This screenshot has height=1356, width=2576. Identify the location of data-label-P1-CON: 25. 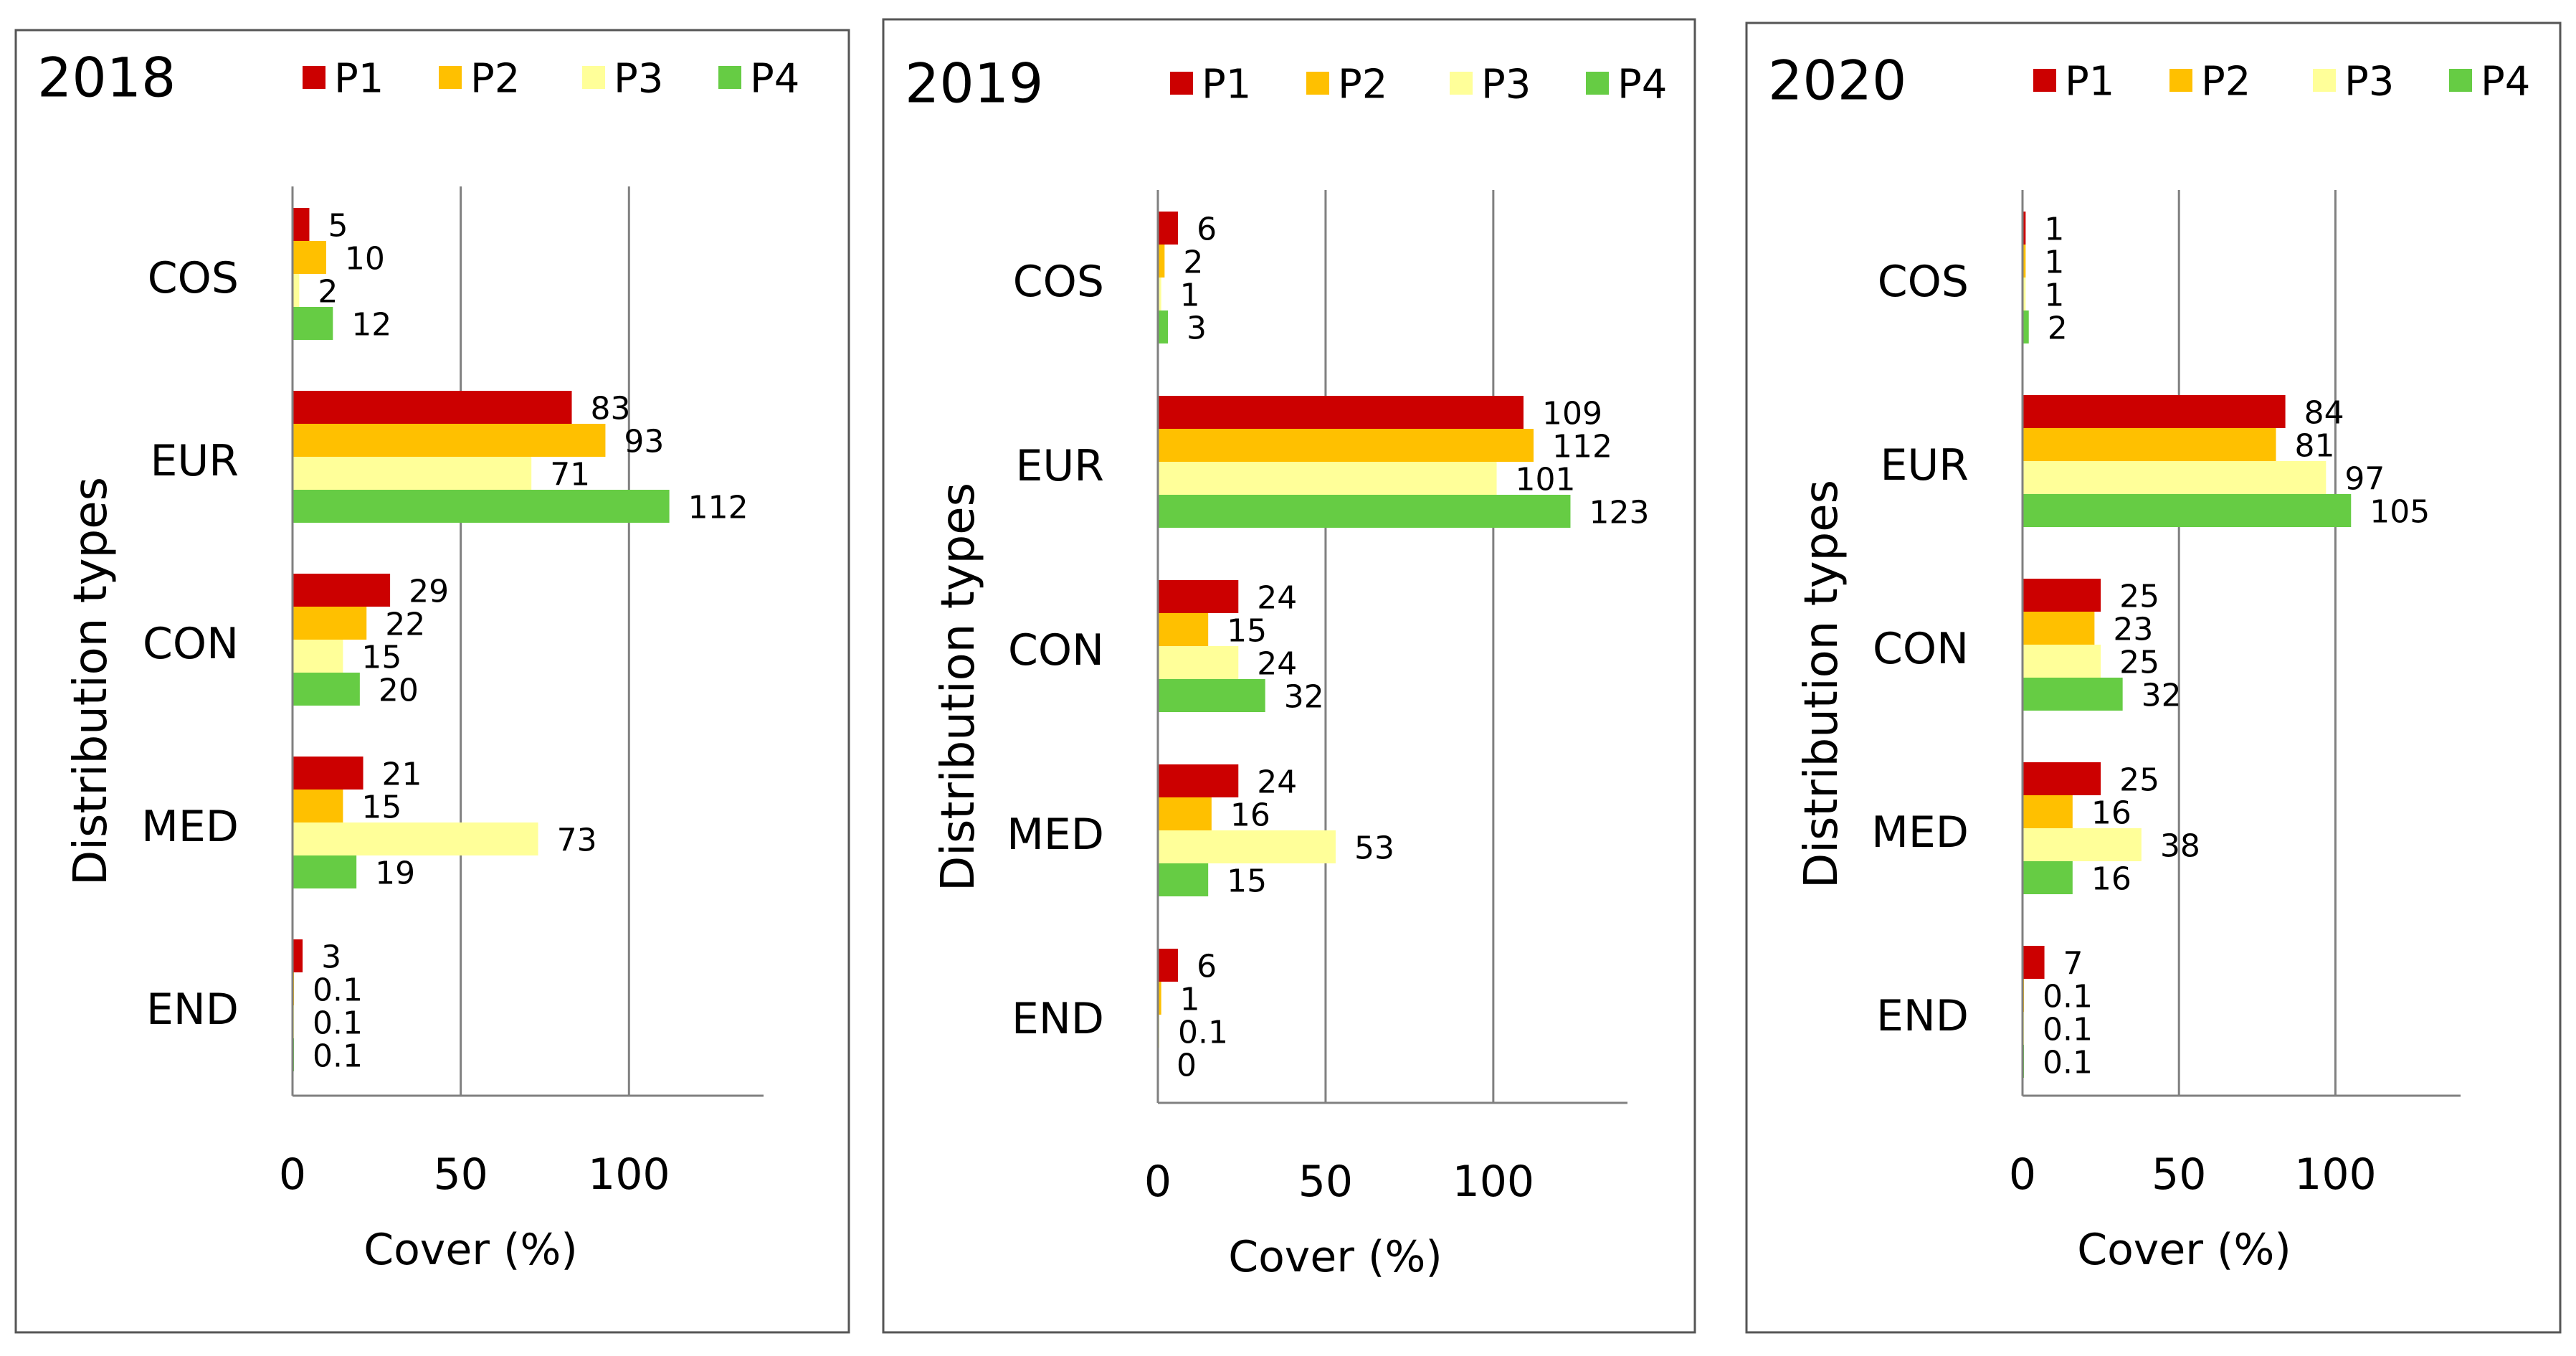
(2139, 597).